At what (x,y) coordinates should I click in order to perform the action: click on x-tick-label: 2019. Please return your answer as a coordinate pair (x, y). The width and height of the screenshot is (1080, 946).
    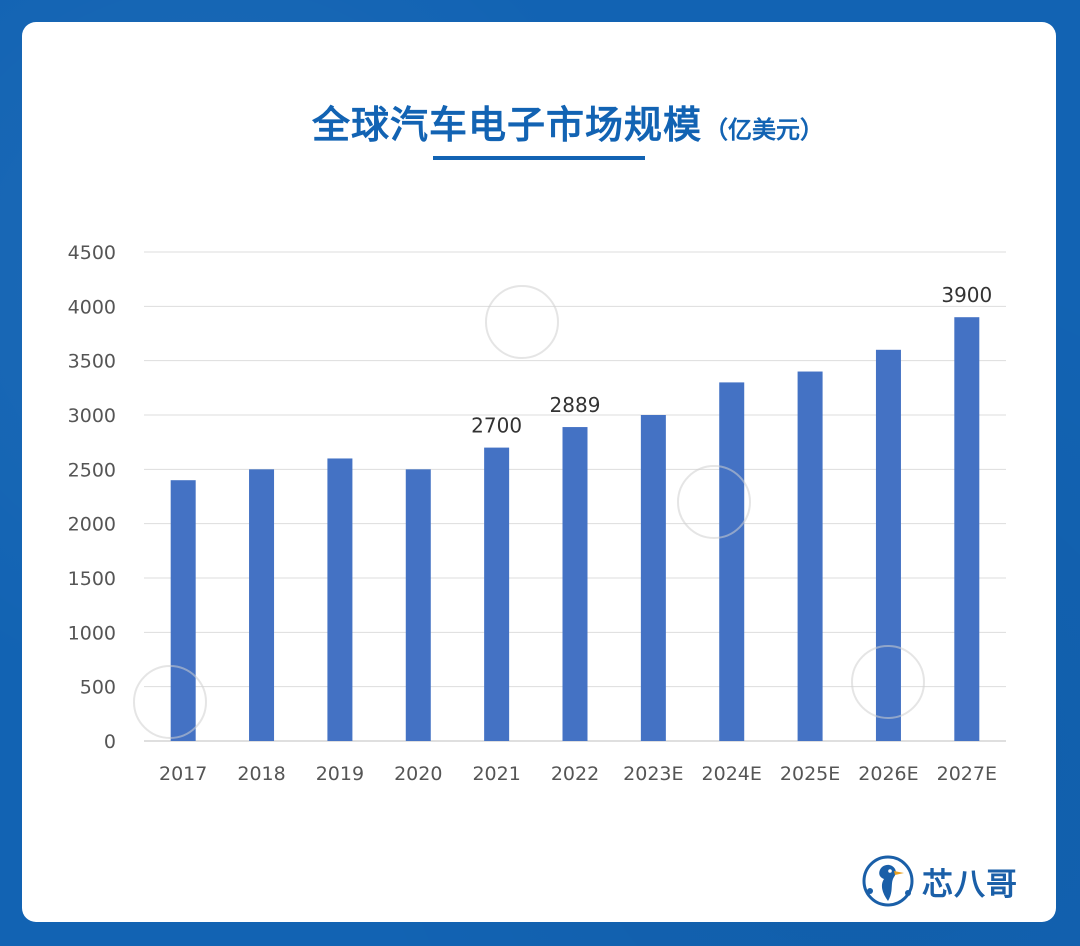
    Looking at the image, I should click on (340, 774).